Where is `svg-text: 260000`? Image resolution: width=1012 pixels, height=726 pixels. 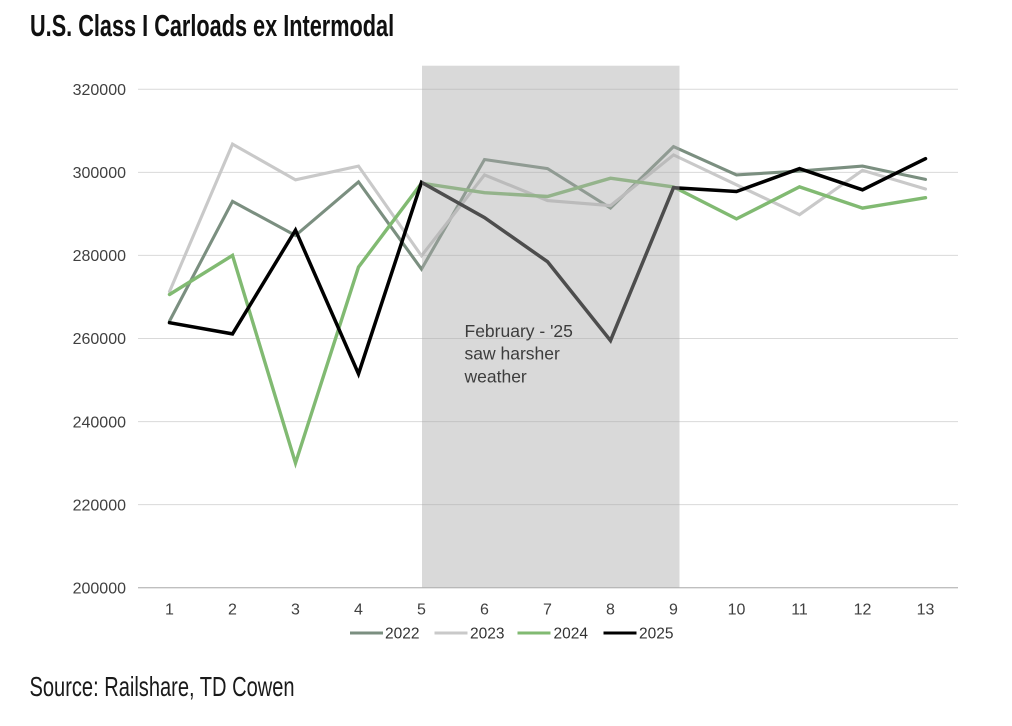
svg-text: 260000 is located at coordinates (99, 339).